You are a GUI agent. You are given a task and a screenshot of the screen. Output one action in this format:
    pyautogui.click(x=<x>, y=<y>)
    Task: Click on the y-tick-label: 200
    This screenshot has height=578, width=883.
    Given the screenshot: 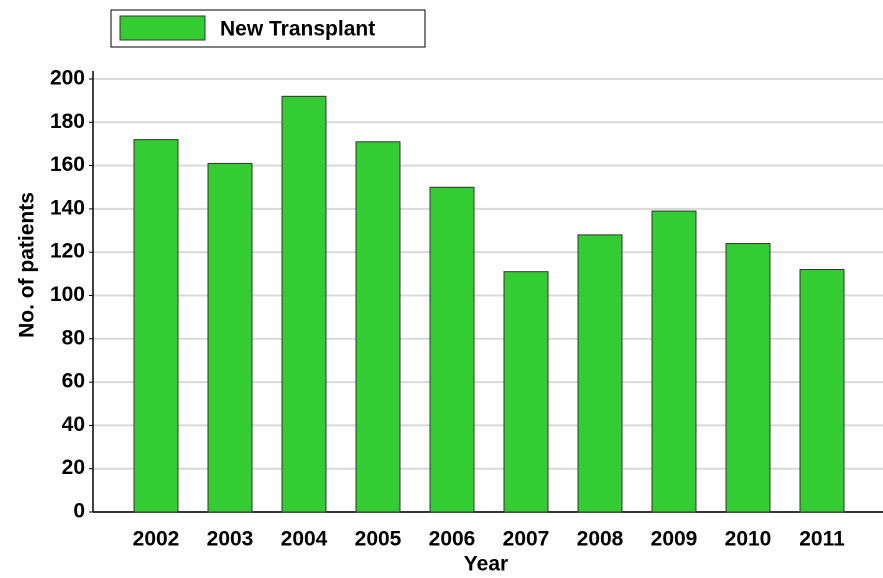 What is the action you would take?
    pyautogui.click(x=67, y=78)
    